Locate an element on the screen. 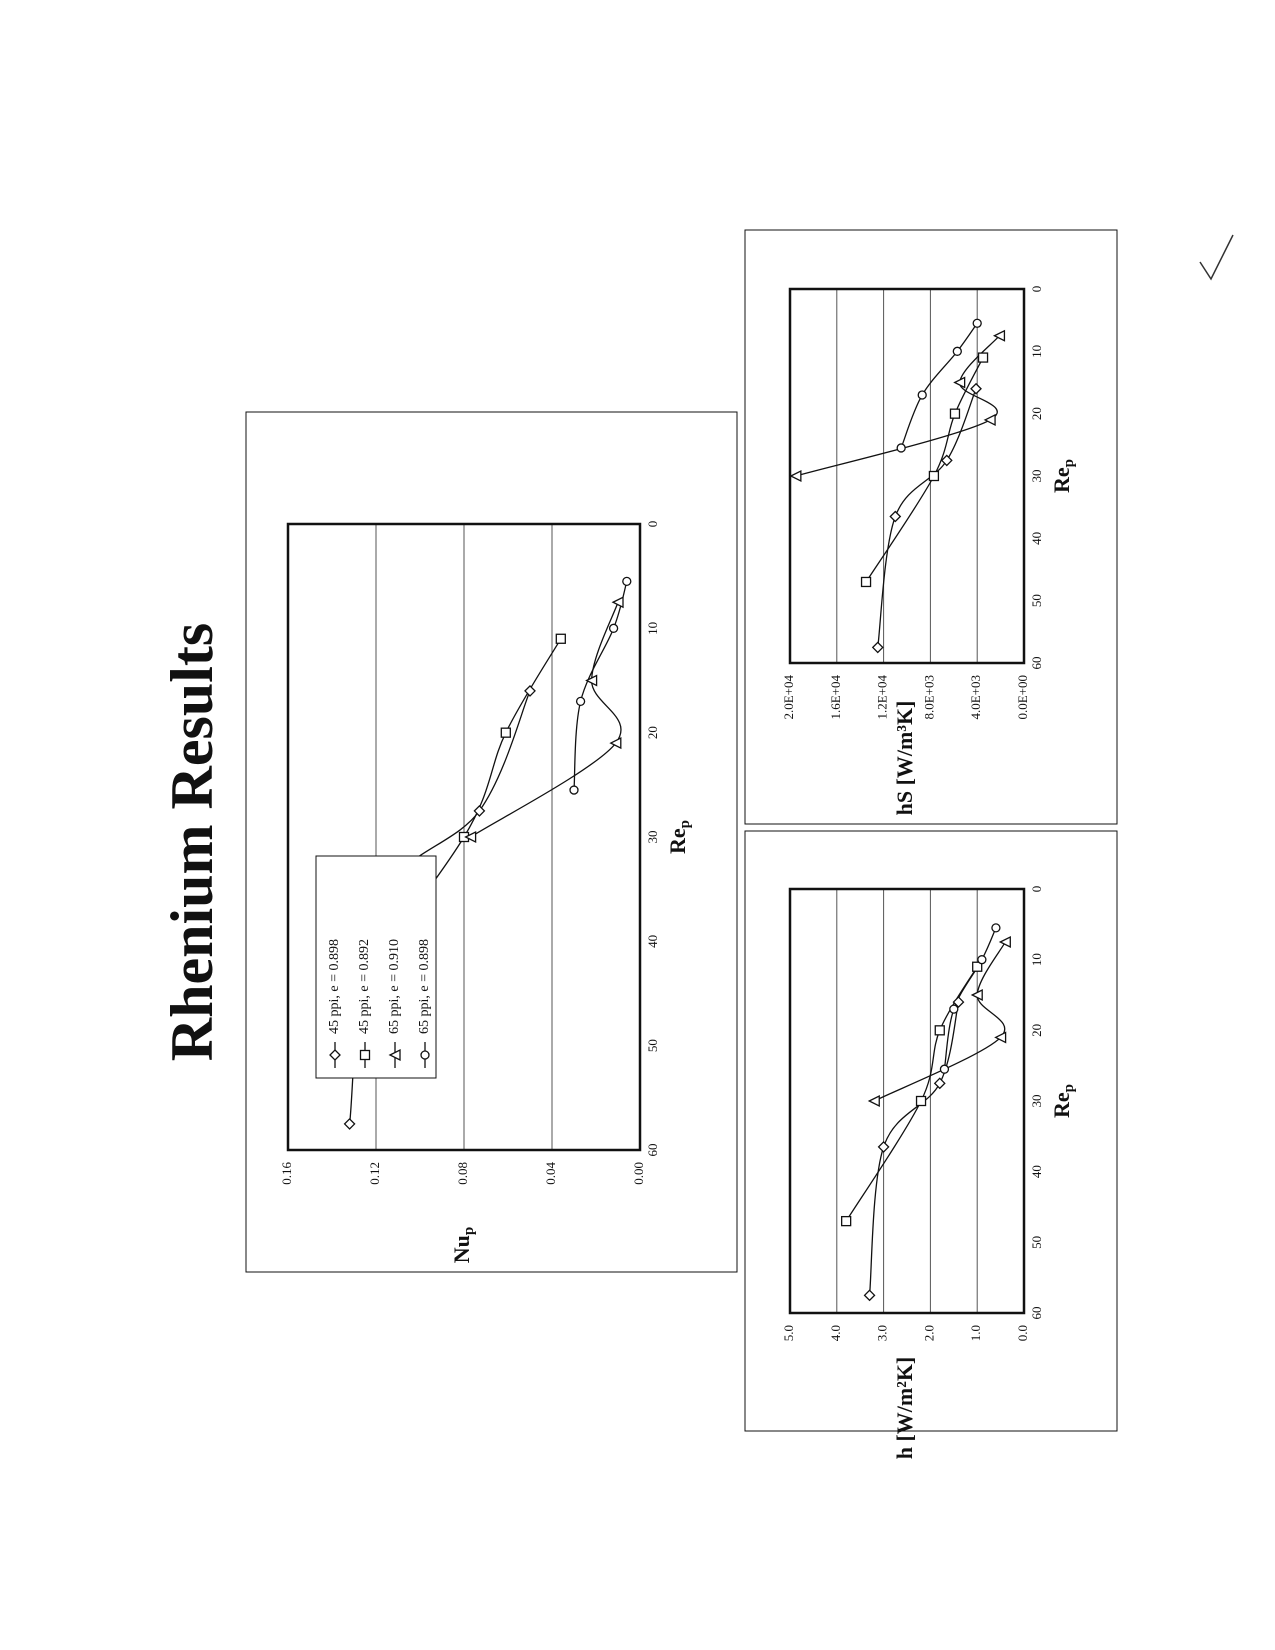 The height and width of the screenshot is (1650, 1275). legend-entry: 65 ppi, e = 0.898 is located at coordinates (424, 986).